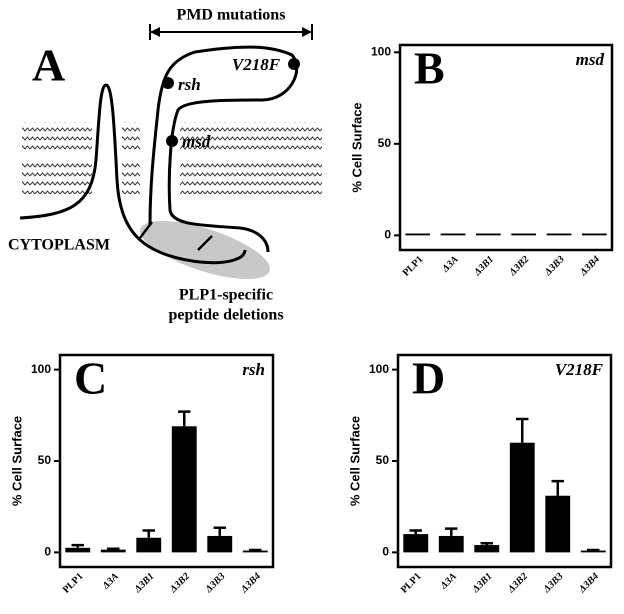 The image size is (624, 614). Describe the element at coordinates (196, 141) in the screenshot. I see `mutation-label: msd` at that location.